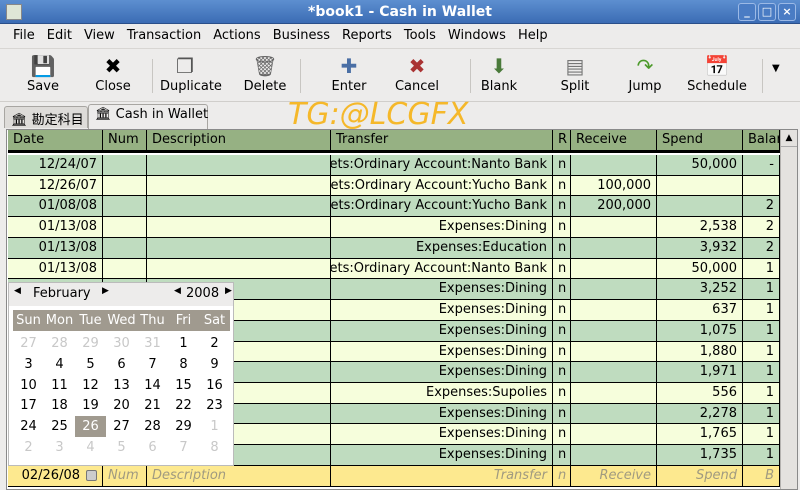 The width and height of the screenshot is (800, 490). Describe the element at coordinates (105, 291) in the screenshot. I see `next-month-icon: ▶` at that location.